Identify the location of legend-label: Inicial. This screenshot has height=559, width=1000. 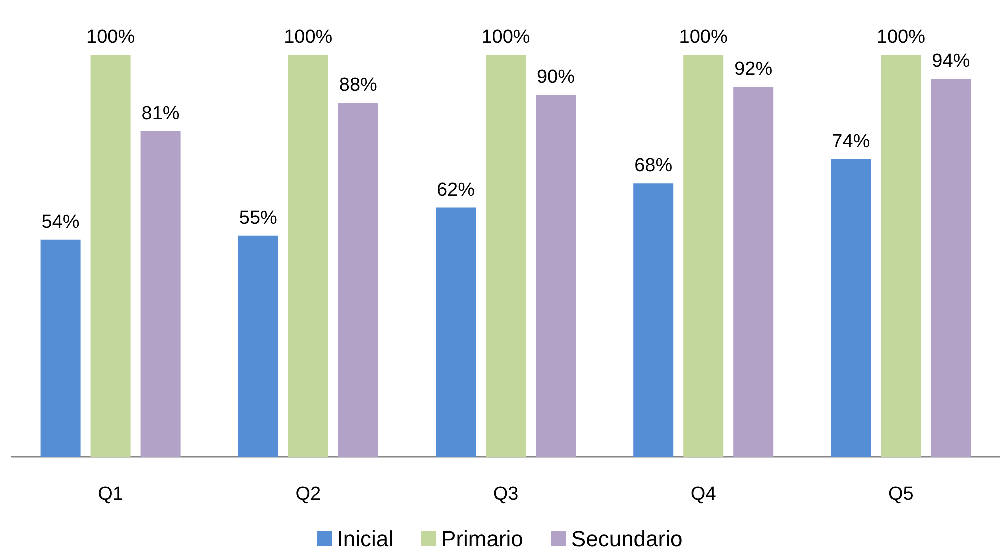
(365, 539).